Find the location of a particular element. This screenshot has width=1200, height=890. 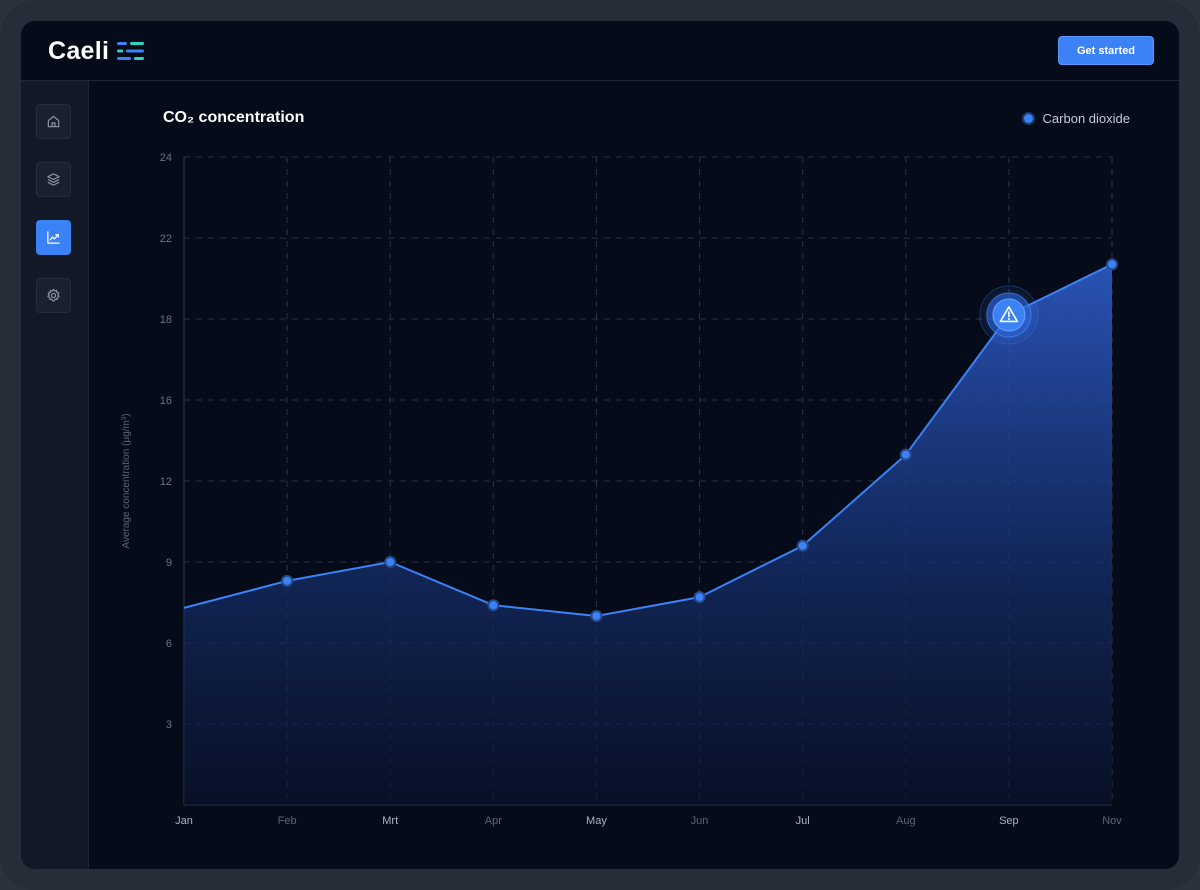

x-tick-label: Jan is located at coordinates (184, 821).